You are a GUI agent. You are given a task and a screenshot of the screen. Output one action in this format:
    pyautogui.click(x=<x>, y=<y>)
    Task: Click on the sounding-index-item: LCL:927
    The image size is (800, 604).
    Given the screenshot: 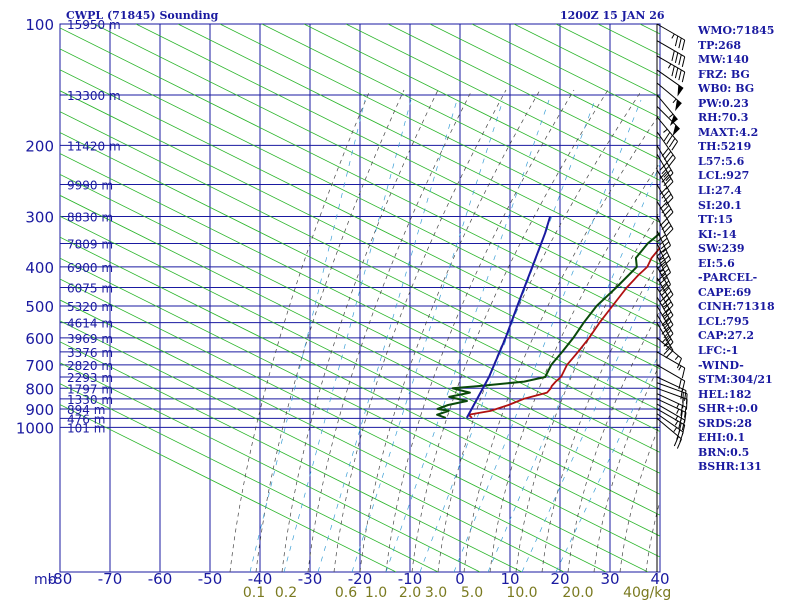 What is the action you would take?
    pyautogui.click(x=724, y=176)
    